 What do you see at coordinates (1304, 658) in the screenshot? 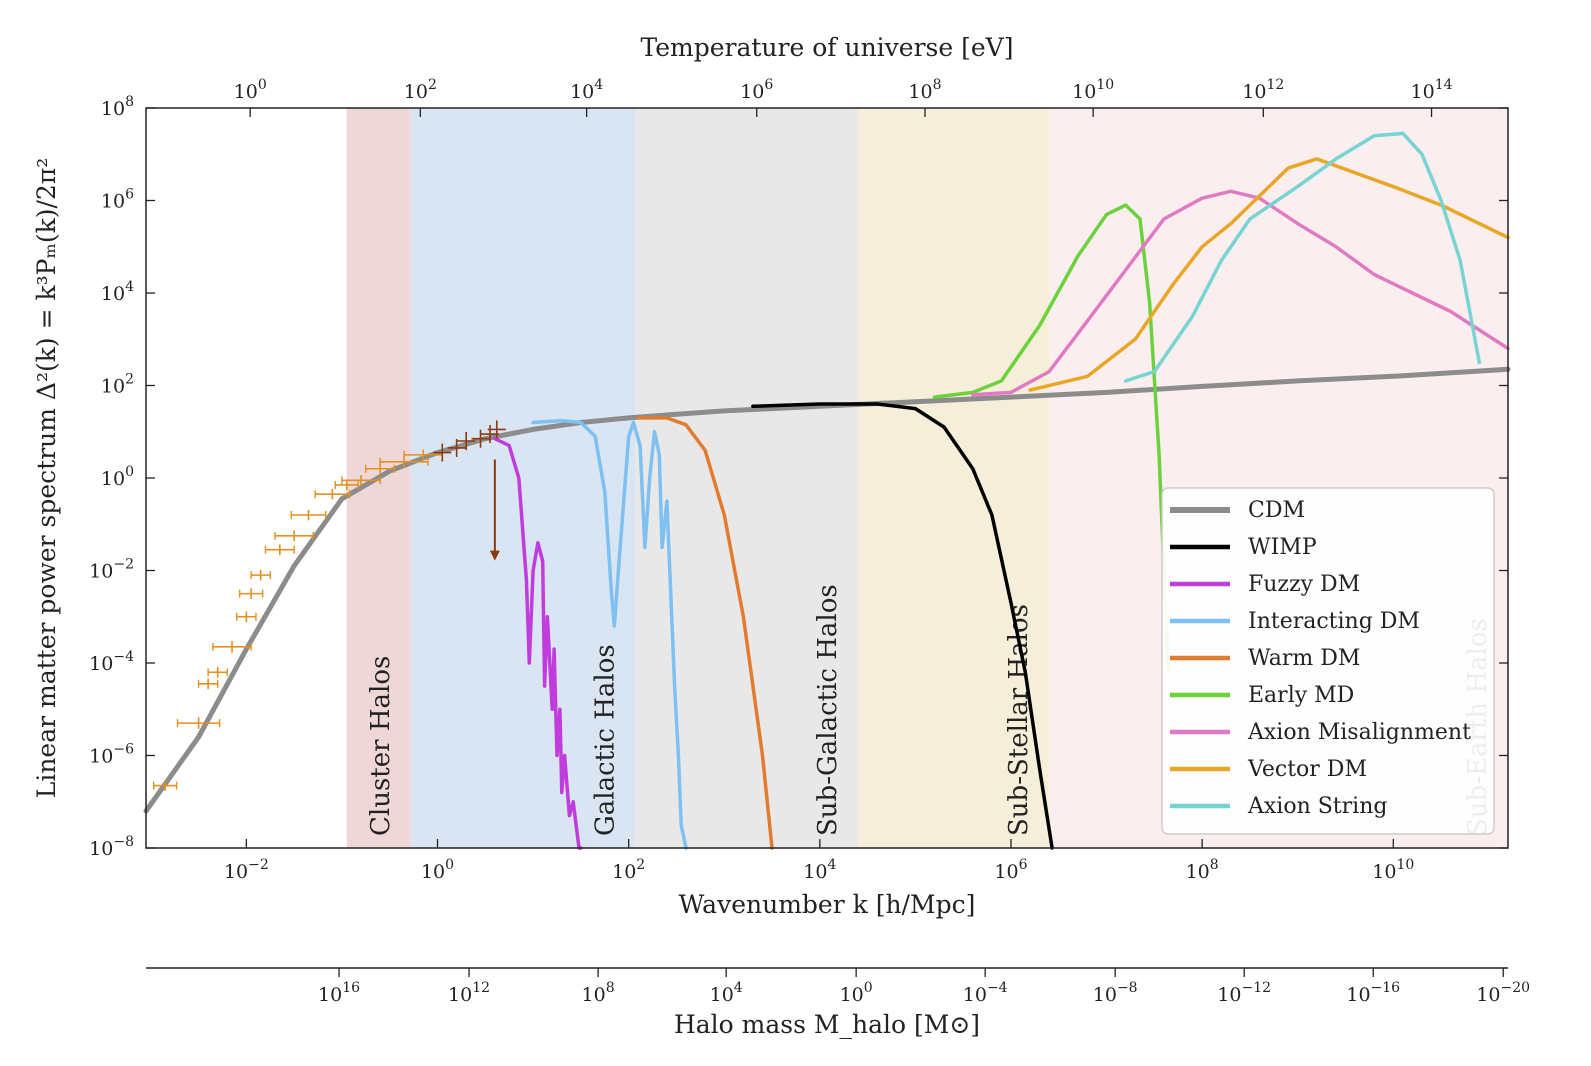
I see `legend-label: Warm DM` at bounding box center [1304, 658].